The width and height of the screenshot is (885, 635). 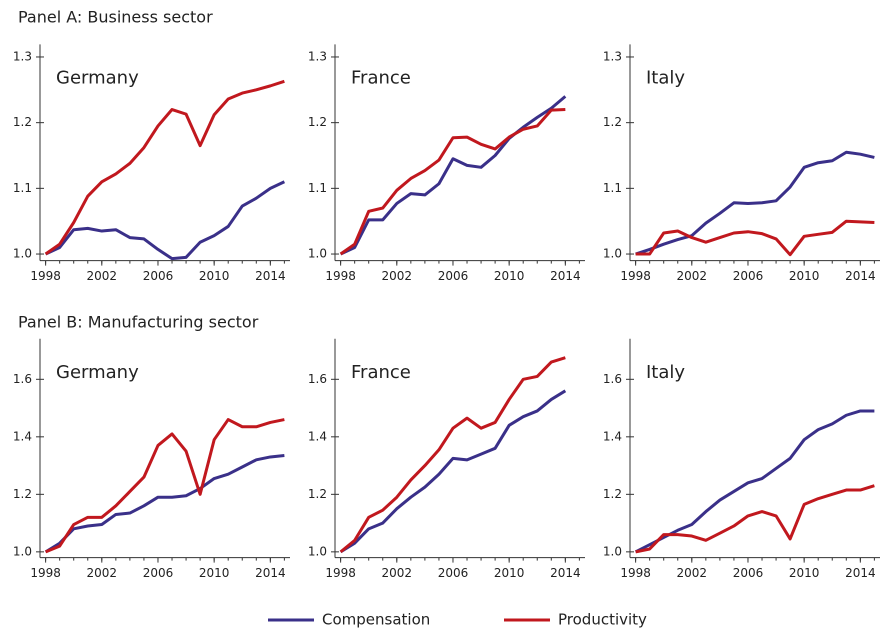 I want to click on panel-title: Panel B: Manufacturing sector, so click(x=138, y=322).